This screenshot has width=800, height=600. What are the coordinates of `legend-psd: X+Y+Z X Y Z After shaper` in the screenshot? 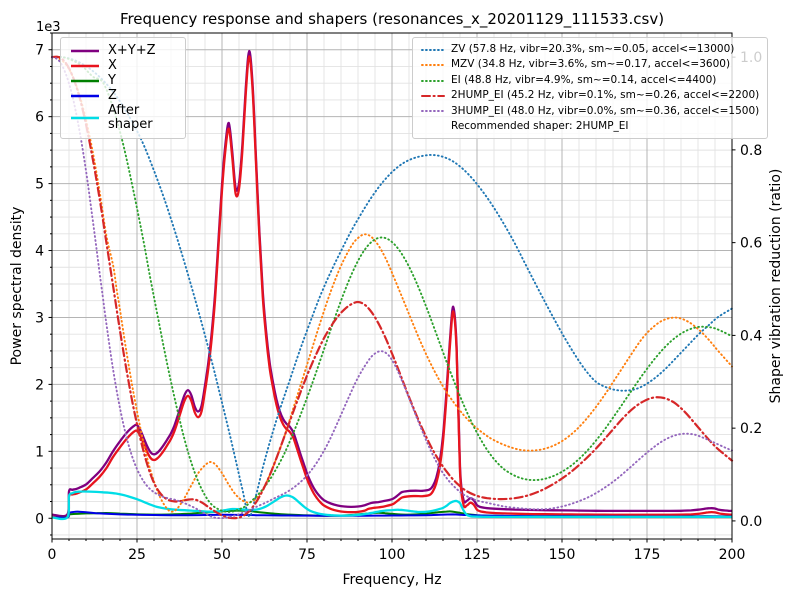 It's located at (123, 88).